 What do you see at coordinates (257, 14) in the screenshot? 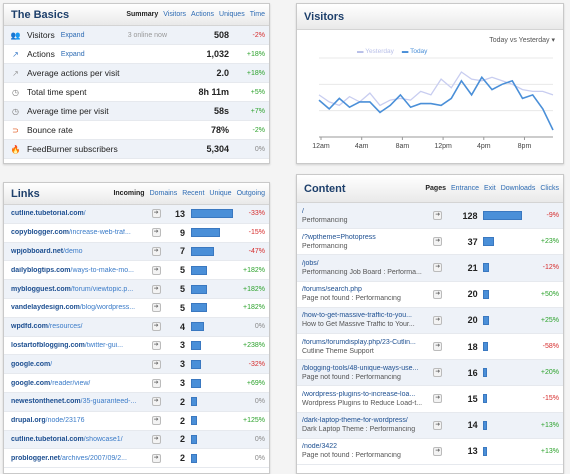
I see `tab-time: Time` at bounding box center [257, 14].